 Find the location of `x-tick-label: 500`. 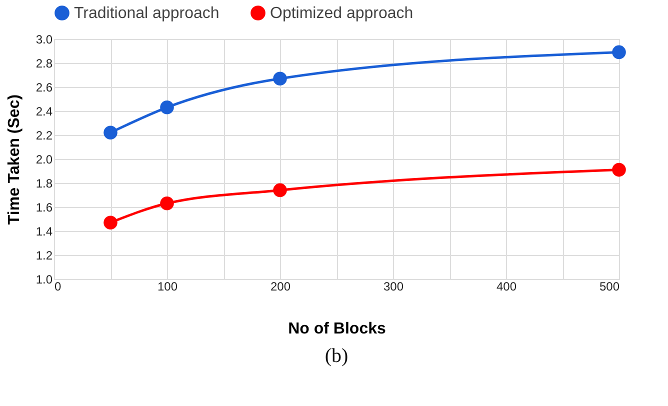

x-tick-label: 500 is located at coordinates (609, 287).